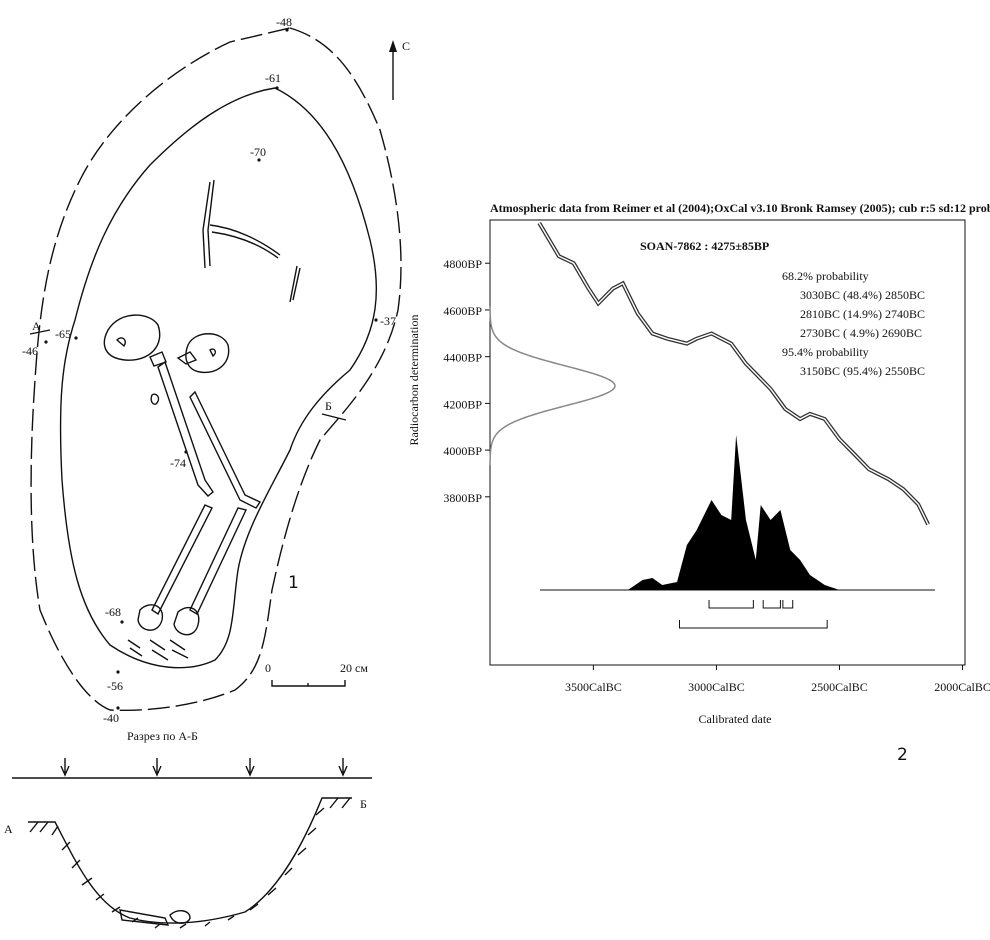  Describe the element at coordinates (363, 804) in the screenshot. I see `section-right: Б` at that location.